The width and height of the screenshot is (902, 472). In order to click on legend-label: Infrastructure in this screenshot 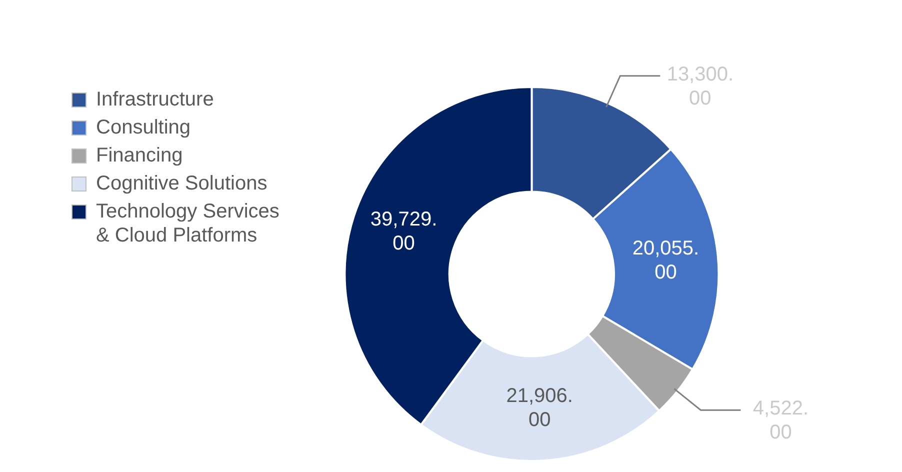, I will do `click(155, 99)`.